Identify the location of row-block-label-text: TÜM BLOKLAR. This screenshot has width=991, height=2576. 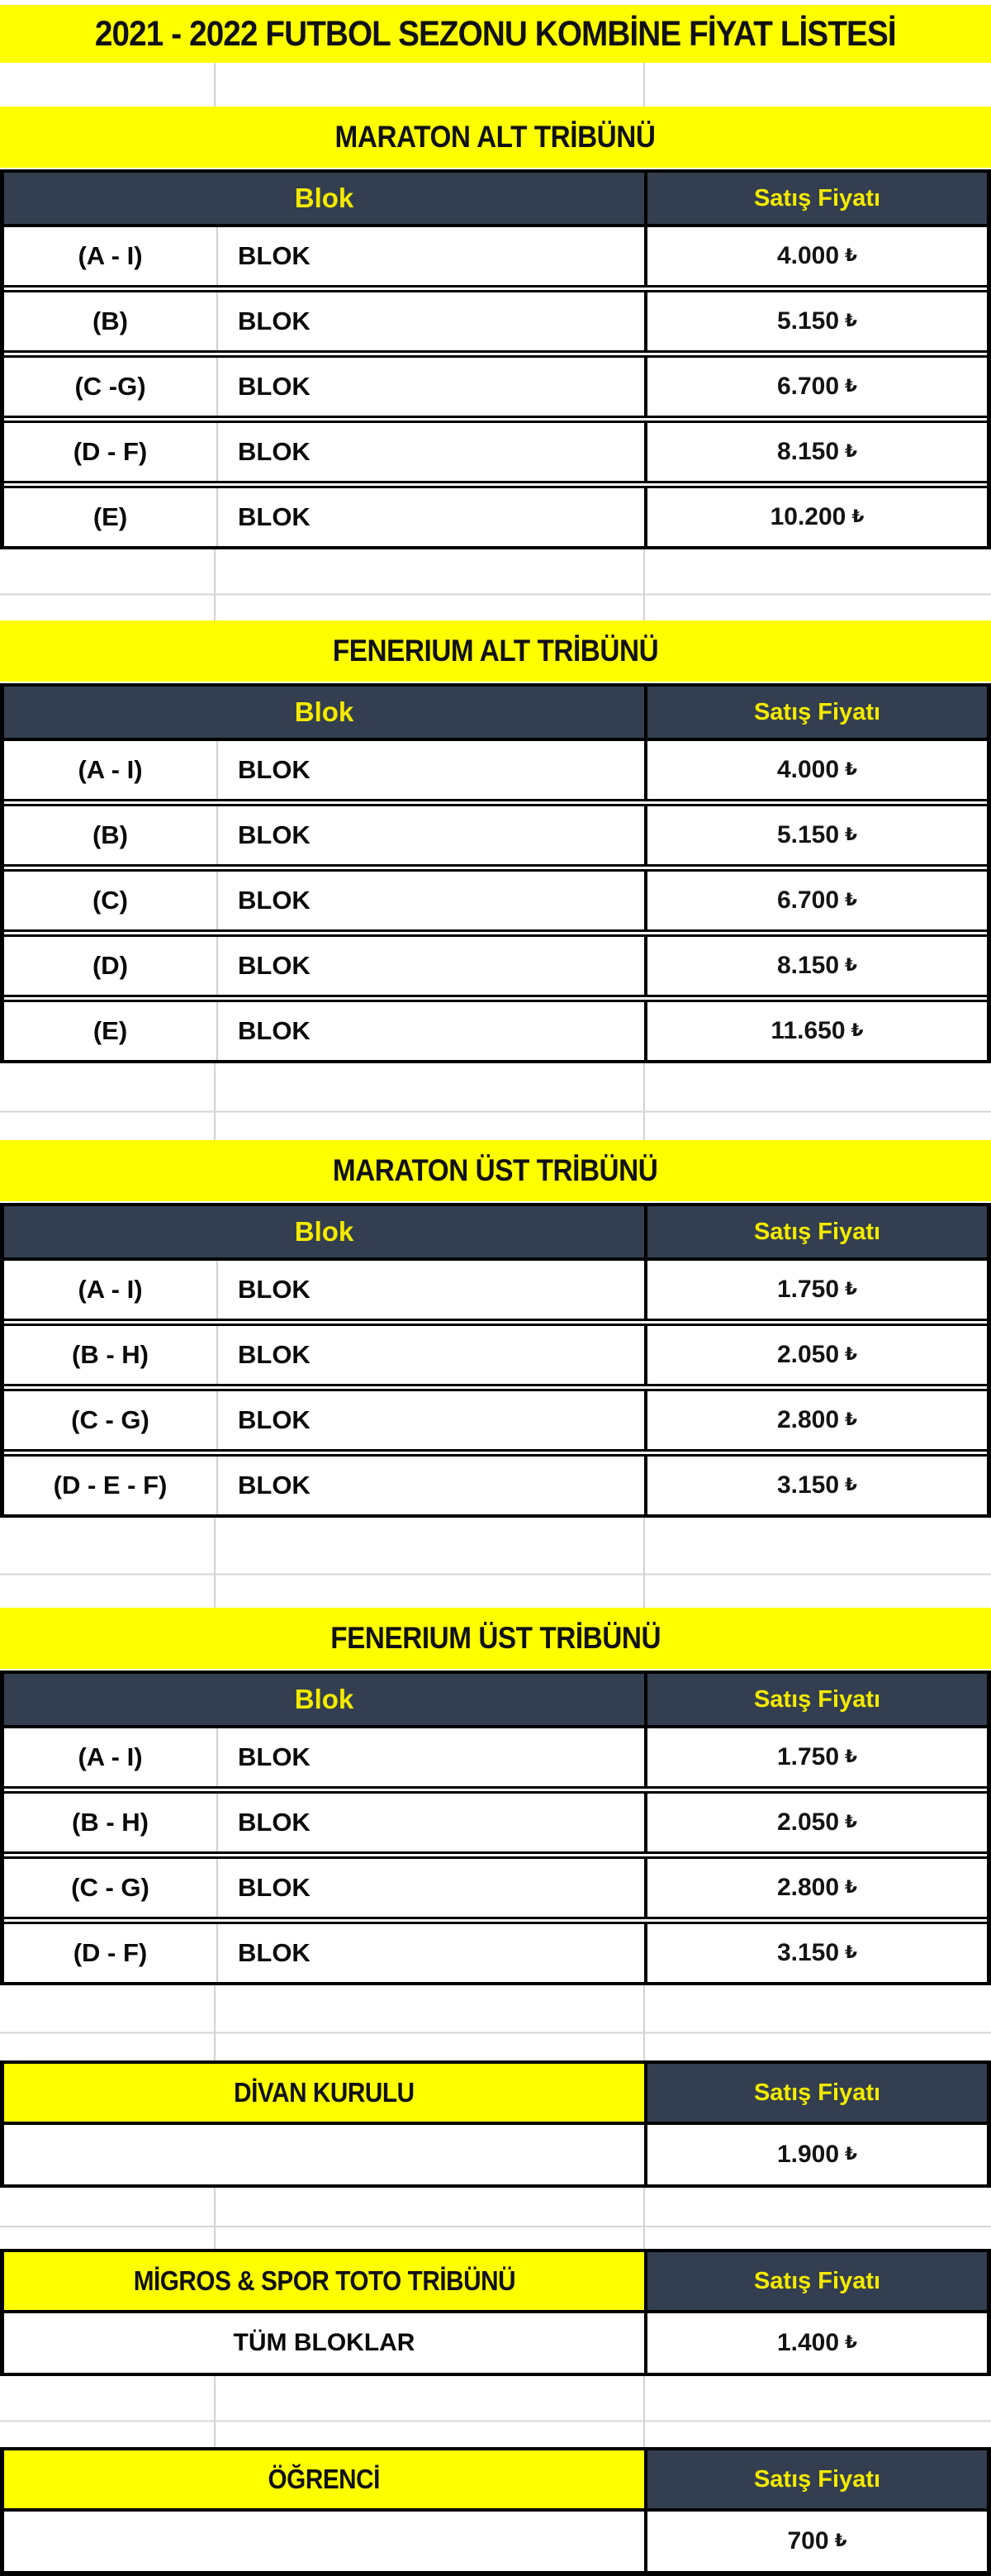
(324, 2342).